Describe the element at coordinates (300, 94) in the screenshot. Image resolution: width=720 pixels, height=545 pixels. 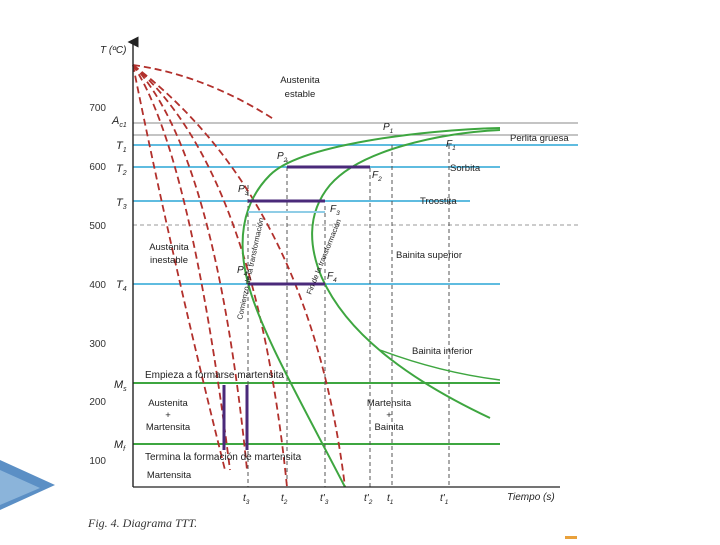
I see `austenita-estable-label-2: estable` at that location.